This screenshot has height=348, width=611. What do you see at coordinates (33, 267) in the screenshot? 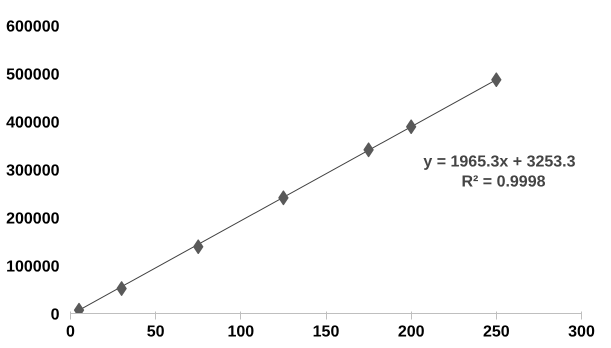
I see `y-tick-label: 100000` at bounding box center [33, 267].